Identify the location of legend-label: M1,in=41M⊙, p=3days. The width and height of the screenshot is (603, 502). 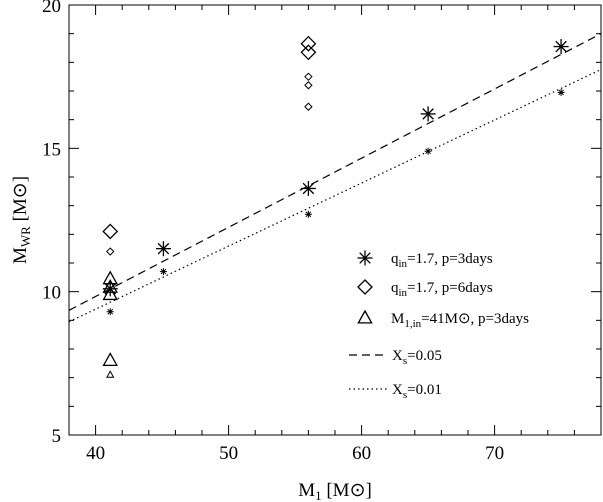
(460, 320).